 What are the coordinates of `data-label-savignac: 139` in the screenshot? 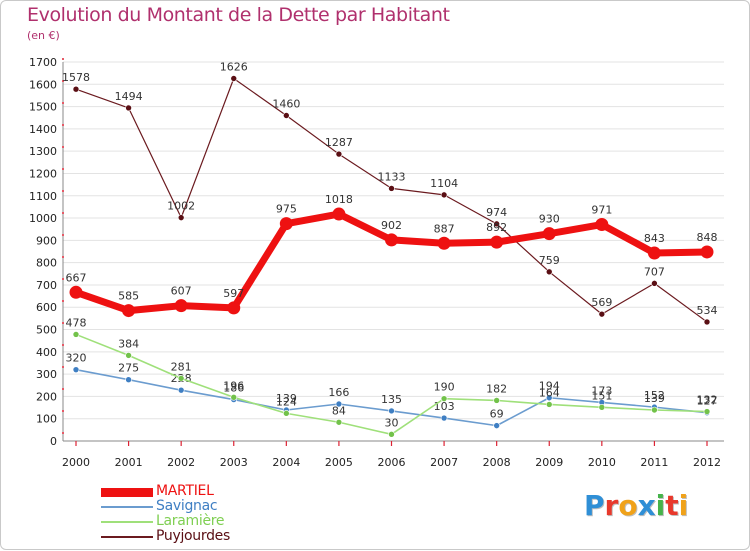 It's located at (286, 398).